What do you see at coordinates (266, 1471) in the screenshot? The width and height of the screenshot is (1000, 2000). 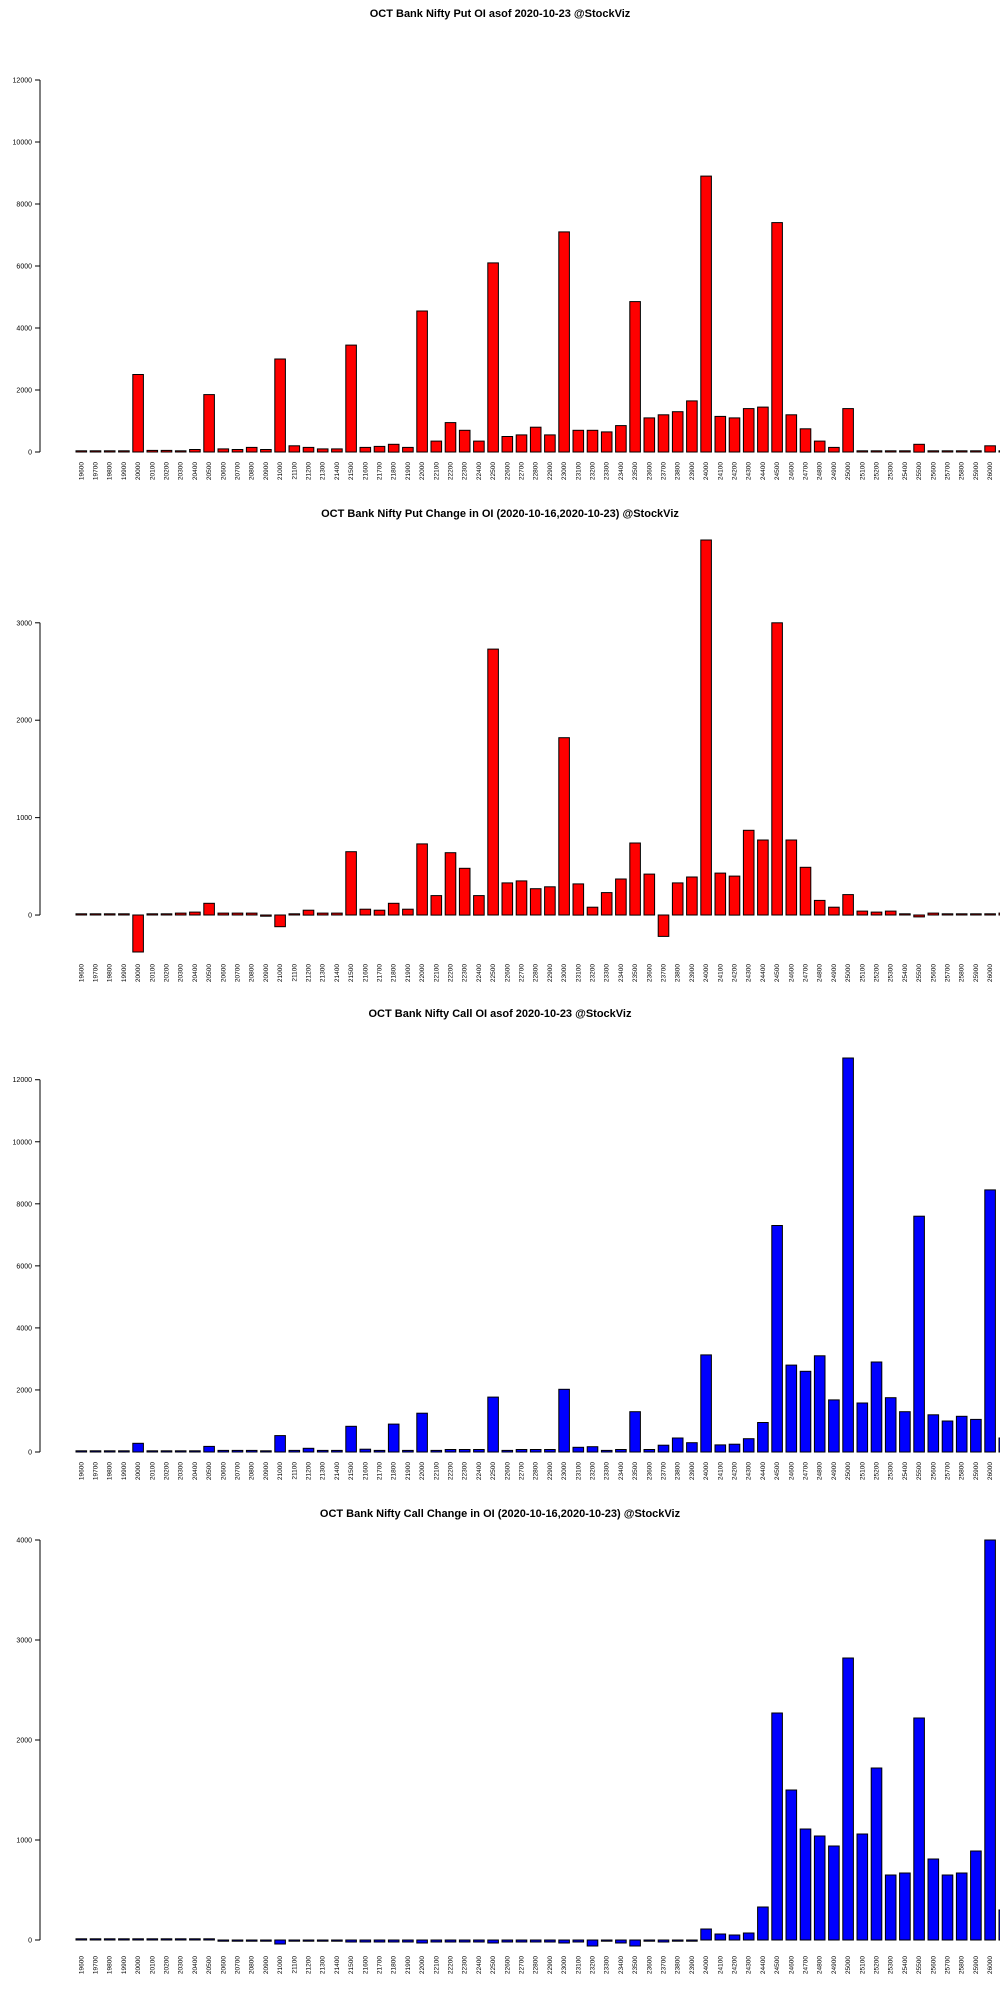 I see `x-tick-label: 20900` at bounding box center [266, 1471].